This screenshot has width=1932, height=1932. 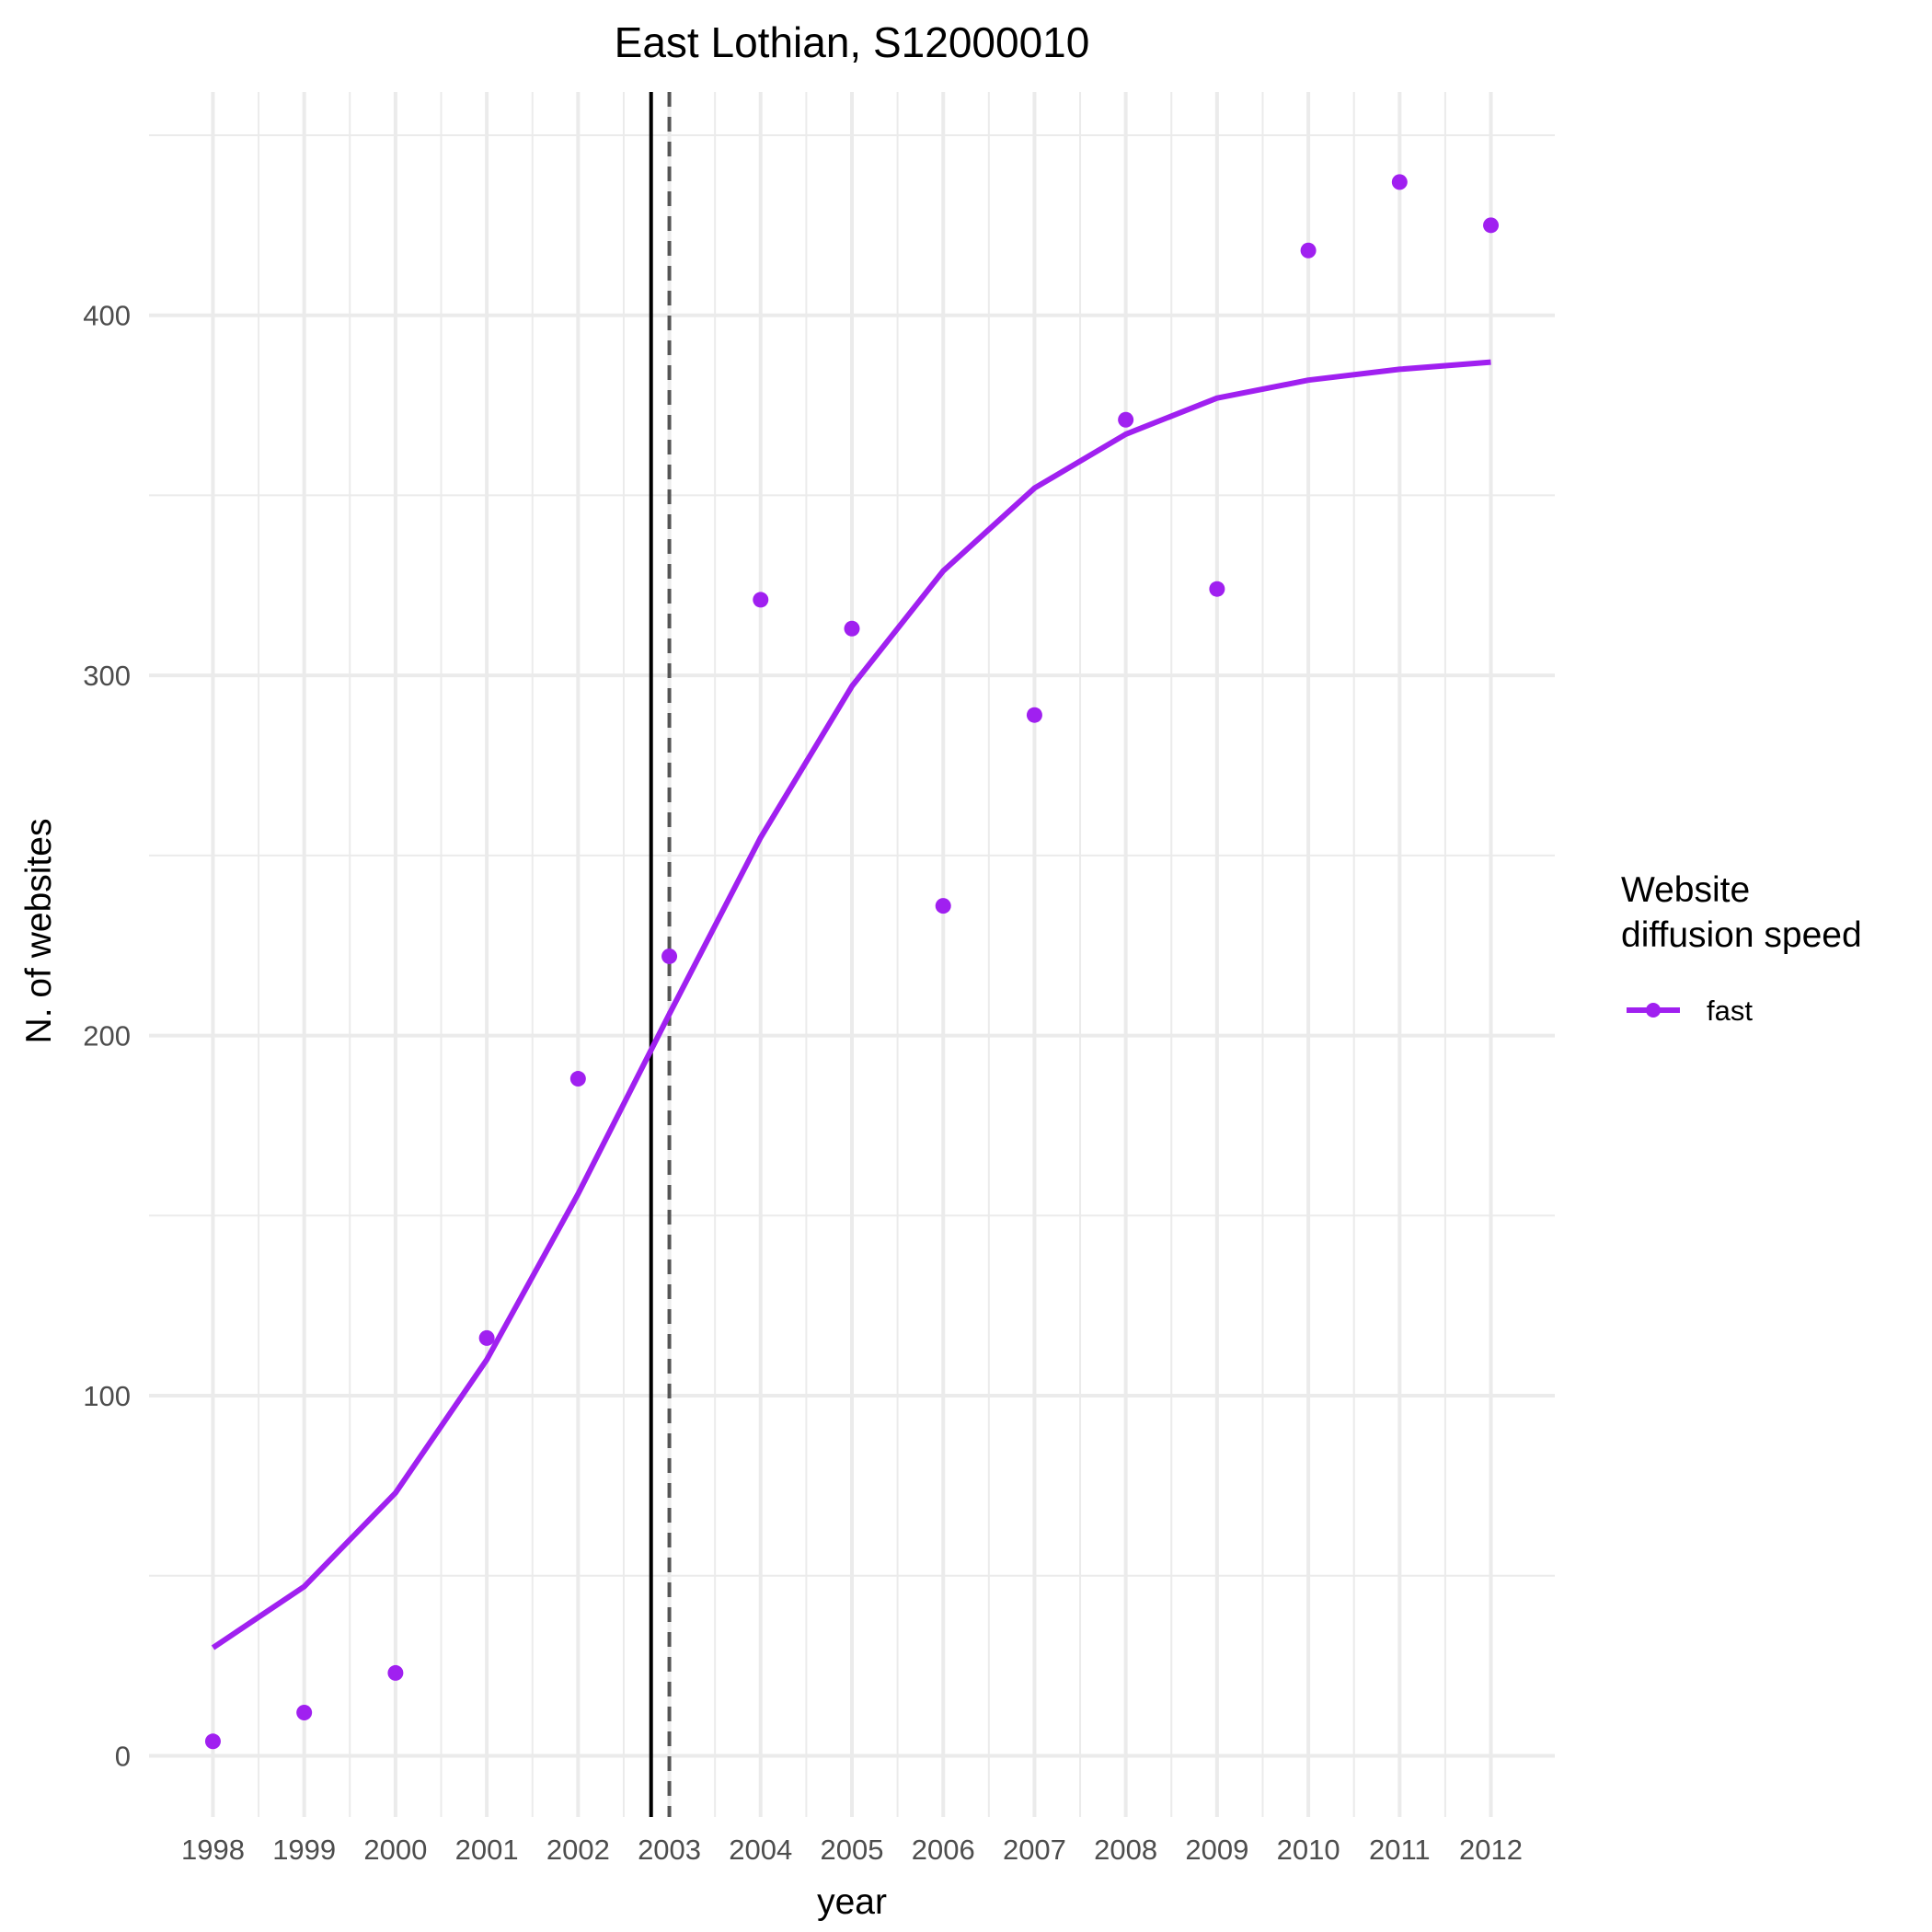 I want to click on x-tick-label: 2005, so click(x=852, y=1850).